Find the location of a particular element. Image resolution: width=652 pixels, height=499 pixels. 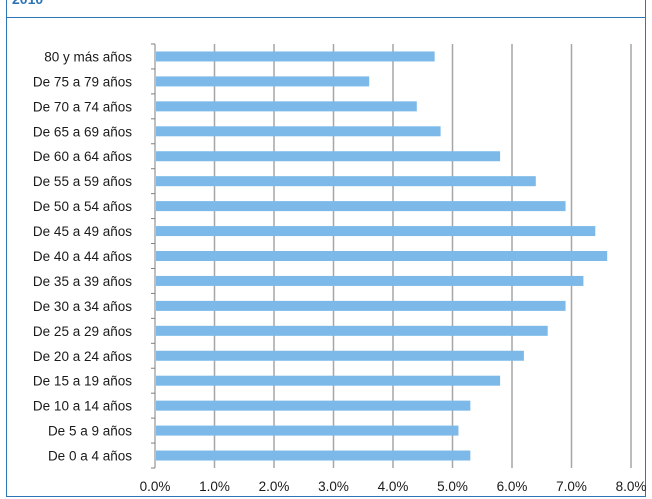

category-label: De 0 a 4 años is located at coordinates (90, 456).